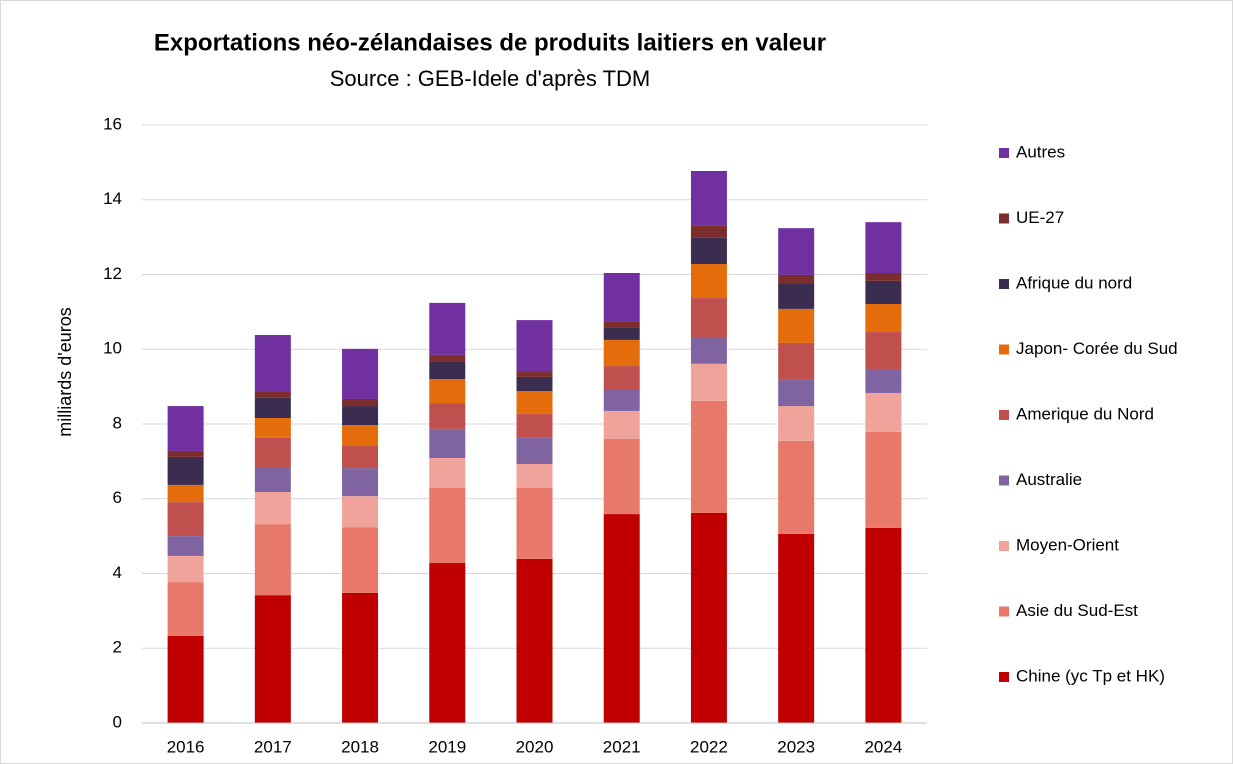 The image size is (1233, 764). Describe the element at coordinates (65, 371) in the screenshot. I see `y-axis-label: milliards d'euros` at that location.